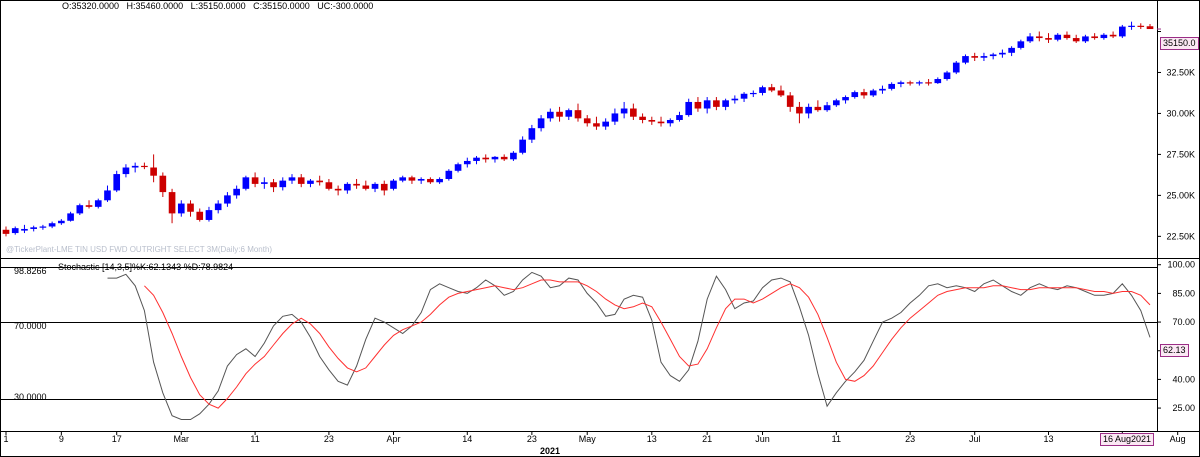  What do you see at coordinates (1174, 350) in the screenshot?
I see `stochastic-last-badge: 62.13` at bounding box center [1174, 350].